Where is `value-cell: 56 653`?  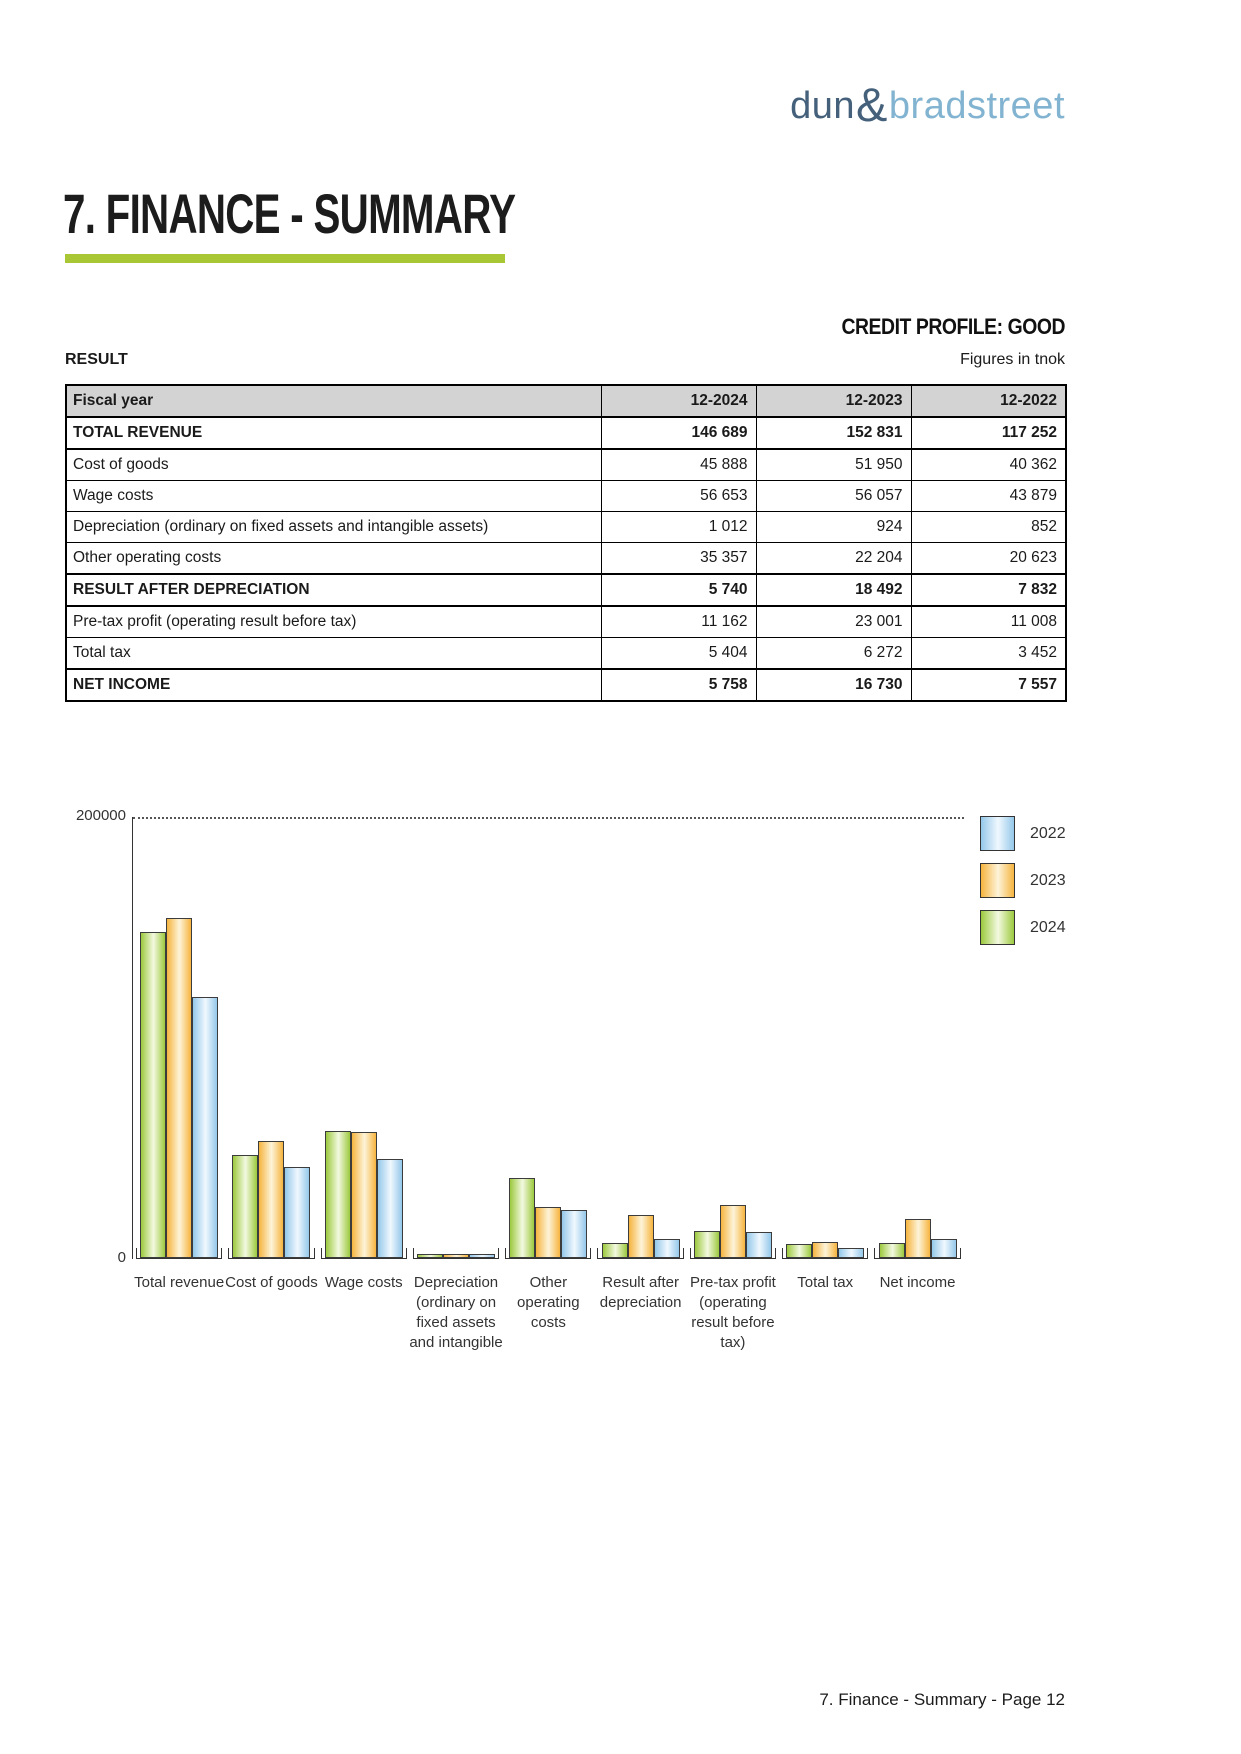 value-cell: 56 653 is located at coordinates (678, 496).